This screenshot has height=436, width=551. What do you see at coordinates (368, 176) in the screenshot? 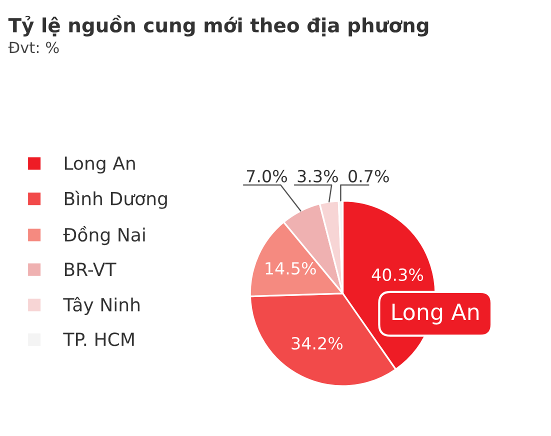
I see `data-label: 0.7%` at bounding box center [368, 176].